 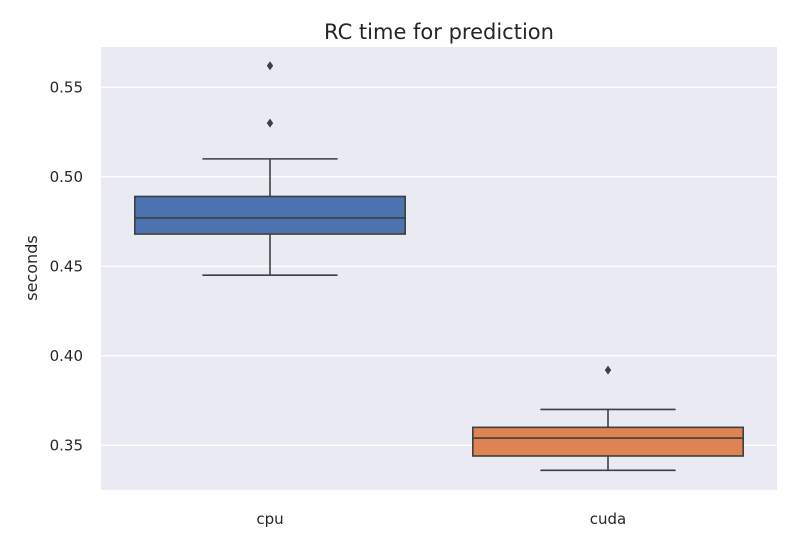 I want to click on y-tick-labels: 0.35 0.40 0.45 0.50 0.55, so click(x=66, y=266).